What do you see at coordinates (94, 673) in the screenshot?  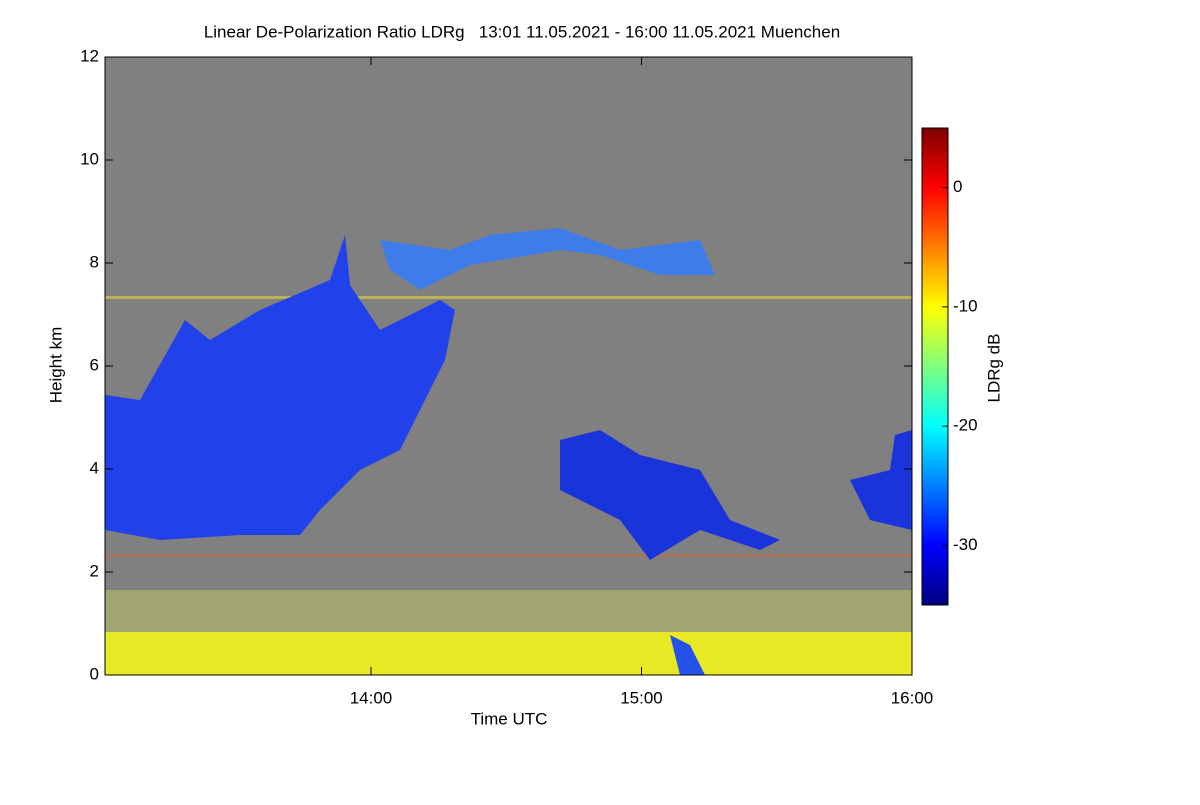 I see `y-tick-label: 0` at bounding box center [94, 673].